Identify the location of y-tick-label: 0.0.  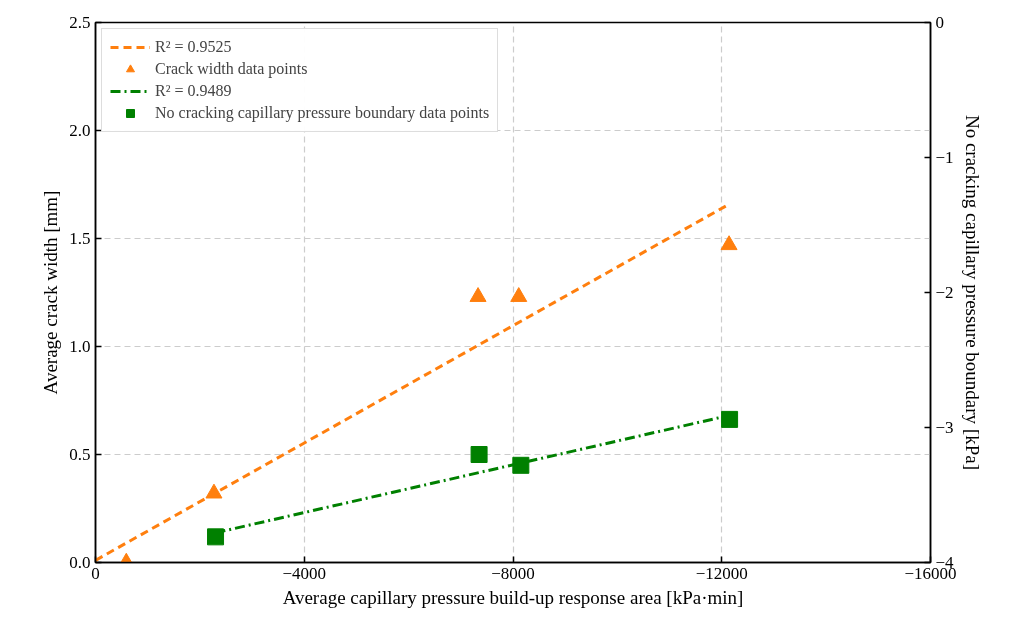
(80, 562).